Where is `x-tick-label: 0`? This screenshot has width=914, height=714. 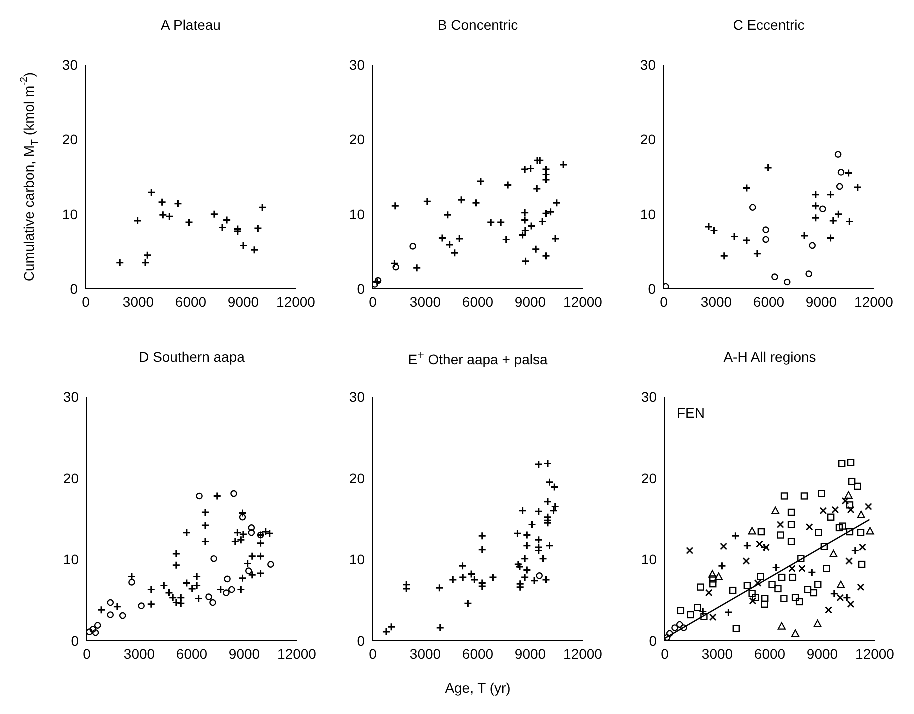 x-tick-label: 0 is located at coordinates (664, 302).